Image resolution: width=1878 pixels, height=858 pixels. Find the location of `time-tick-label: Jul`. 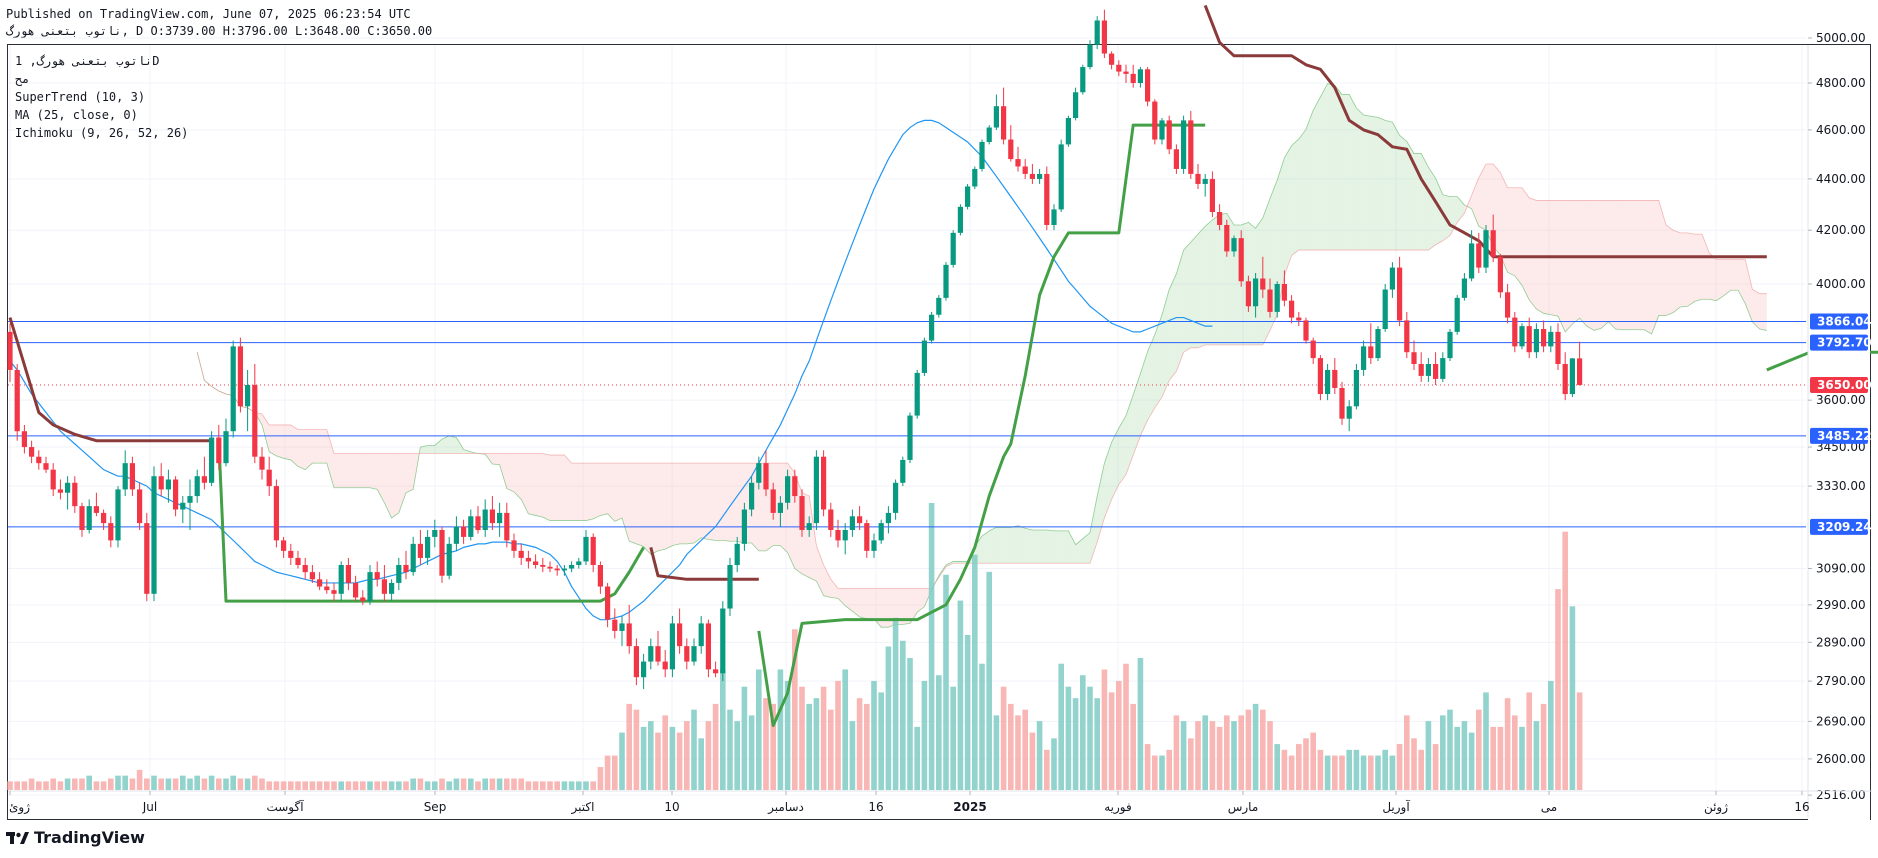

time-tick-label: Jul is located at coordinates (149, 807).